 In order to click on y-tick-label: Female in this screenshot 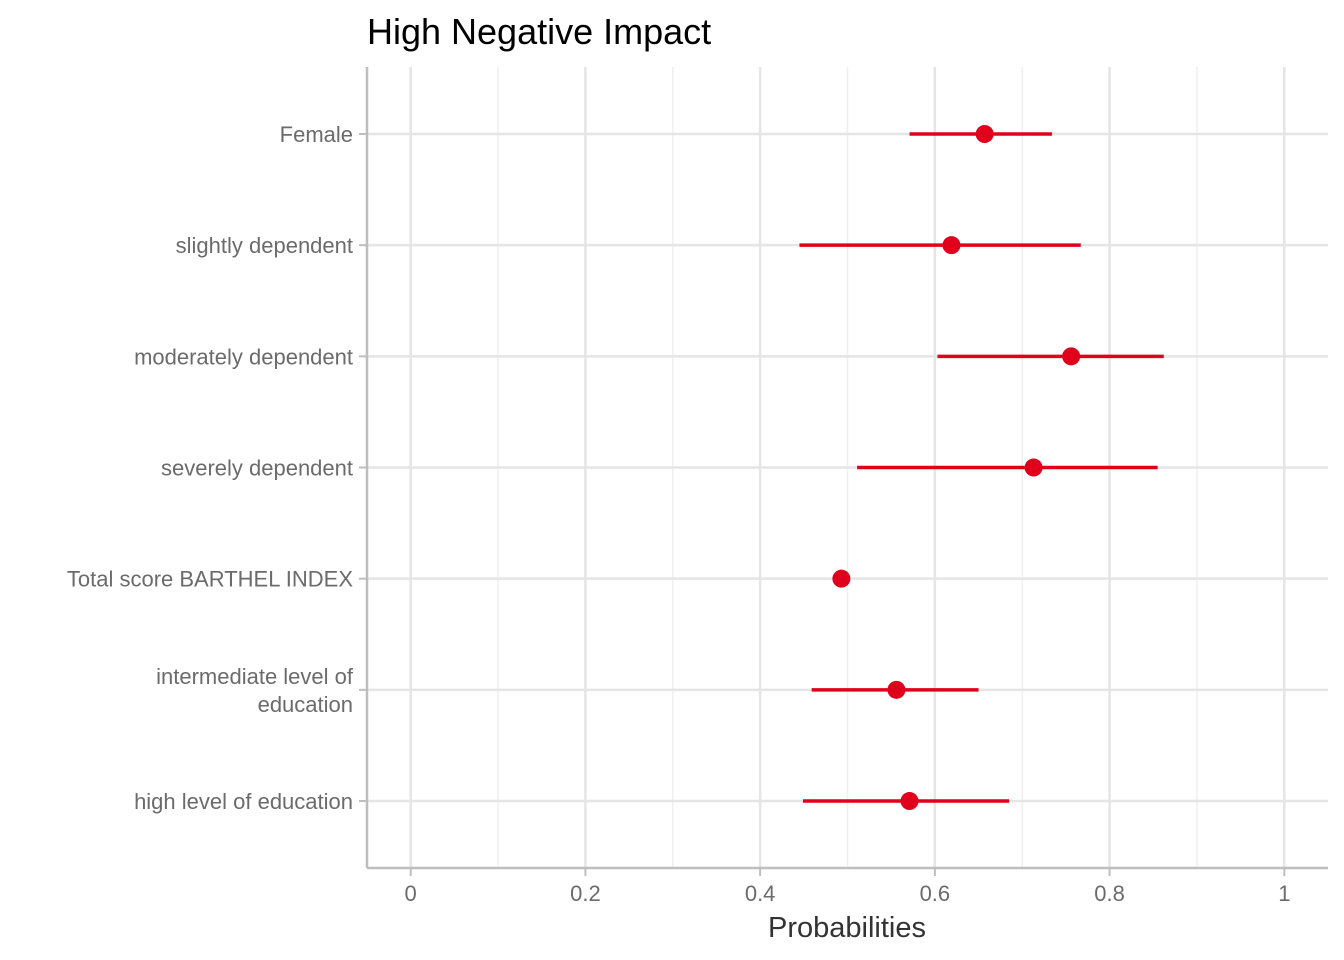, I will do `click(316, 134)`.